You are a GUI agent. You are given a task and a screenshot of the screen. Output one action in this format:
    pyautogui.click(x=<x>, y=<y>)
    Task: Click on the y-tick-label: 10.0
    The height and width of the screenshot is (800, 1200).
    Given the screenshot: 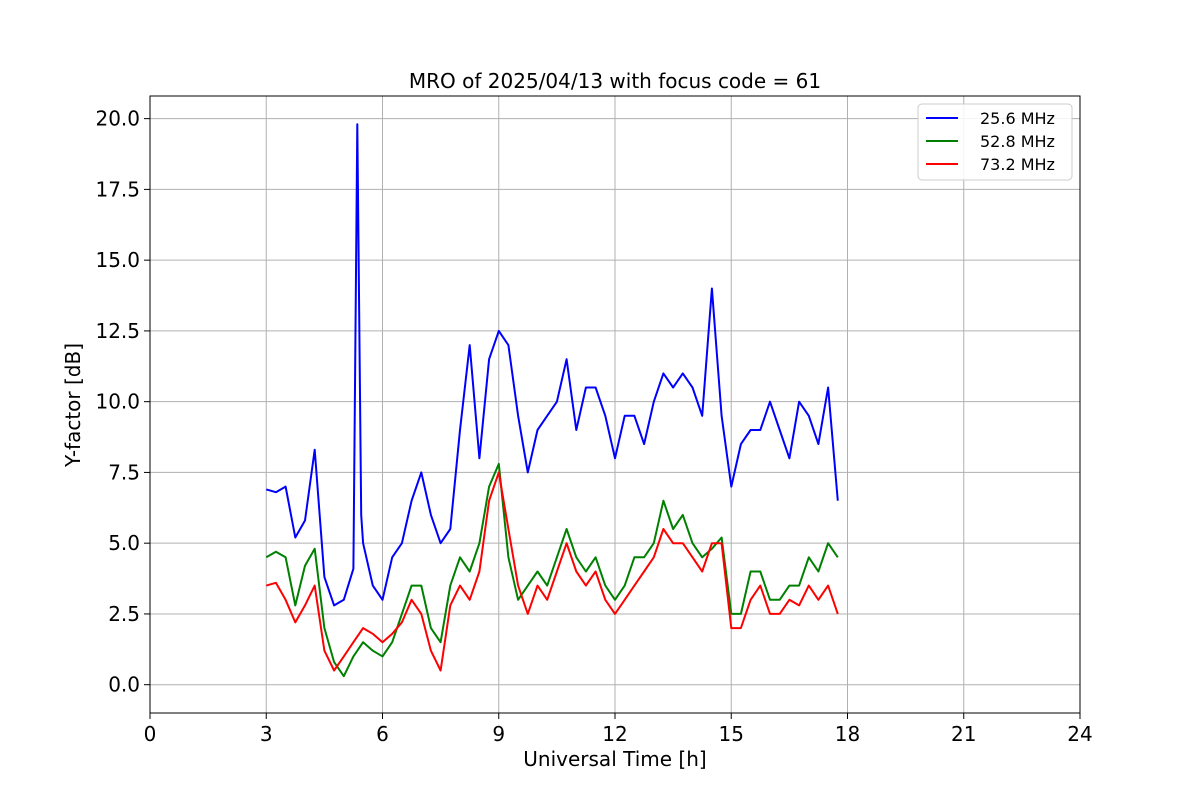 What is the action you would take?
    pyautogui.click(x=117, y=402)
    